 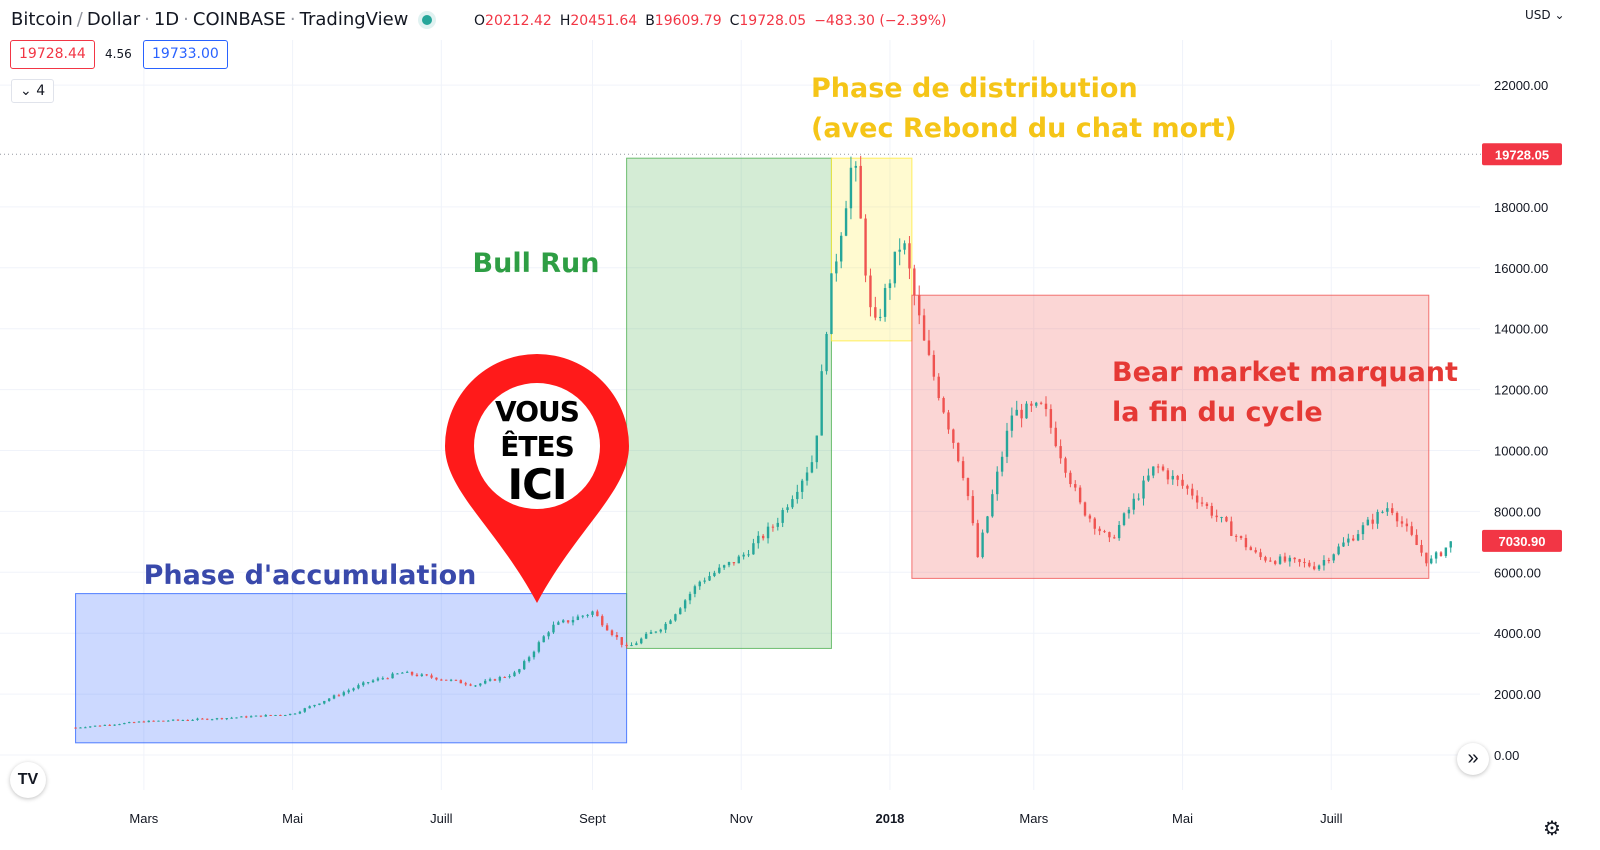 What do you see at coordinates (1552, 829) in the screenshot?
I see `gear-icon: ⚙` at bounding box center [1552, 829].